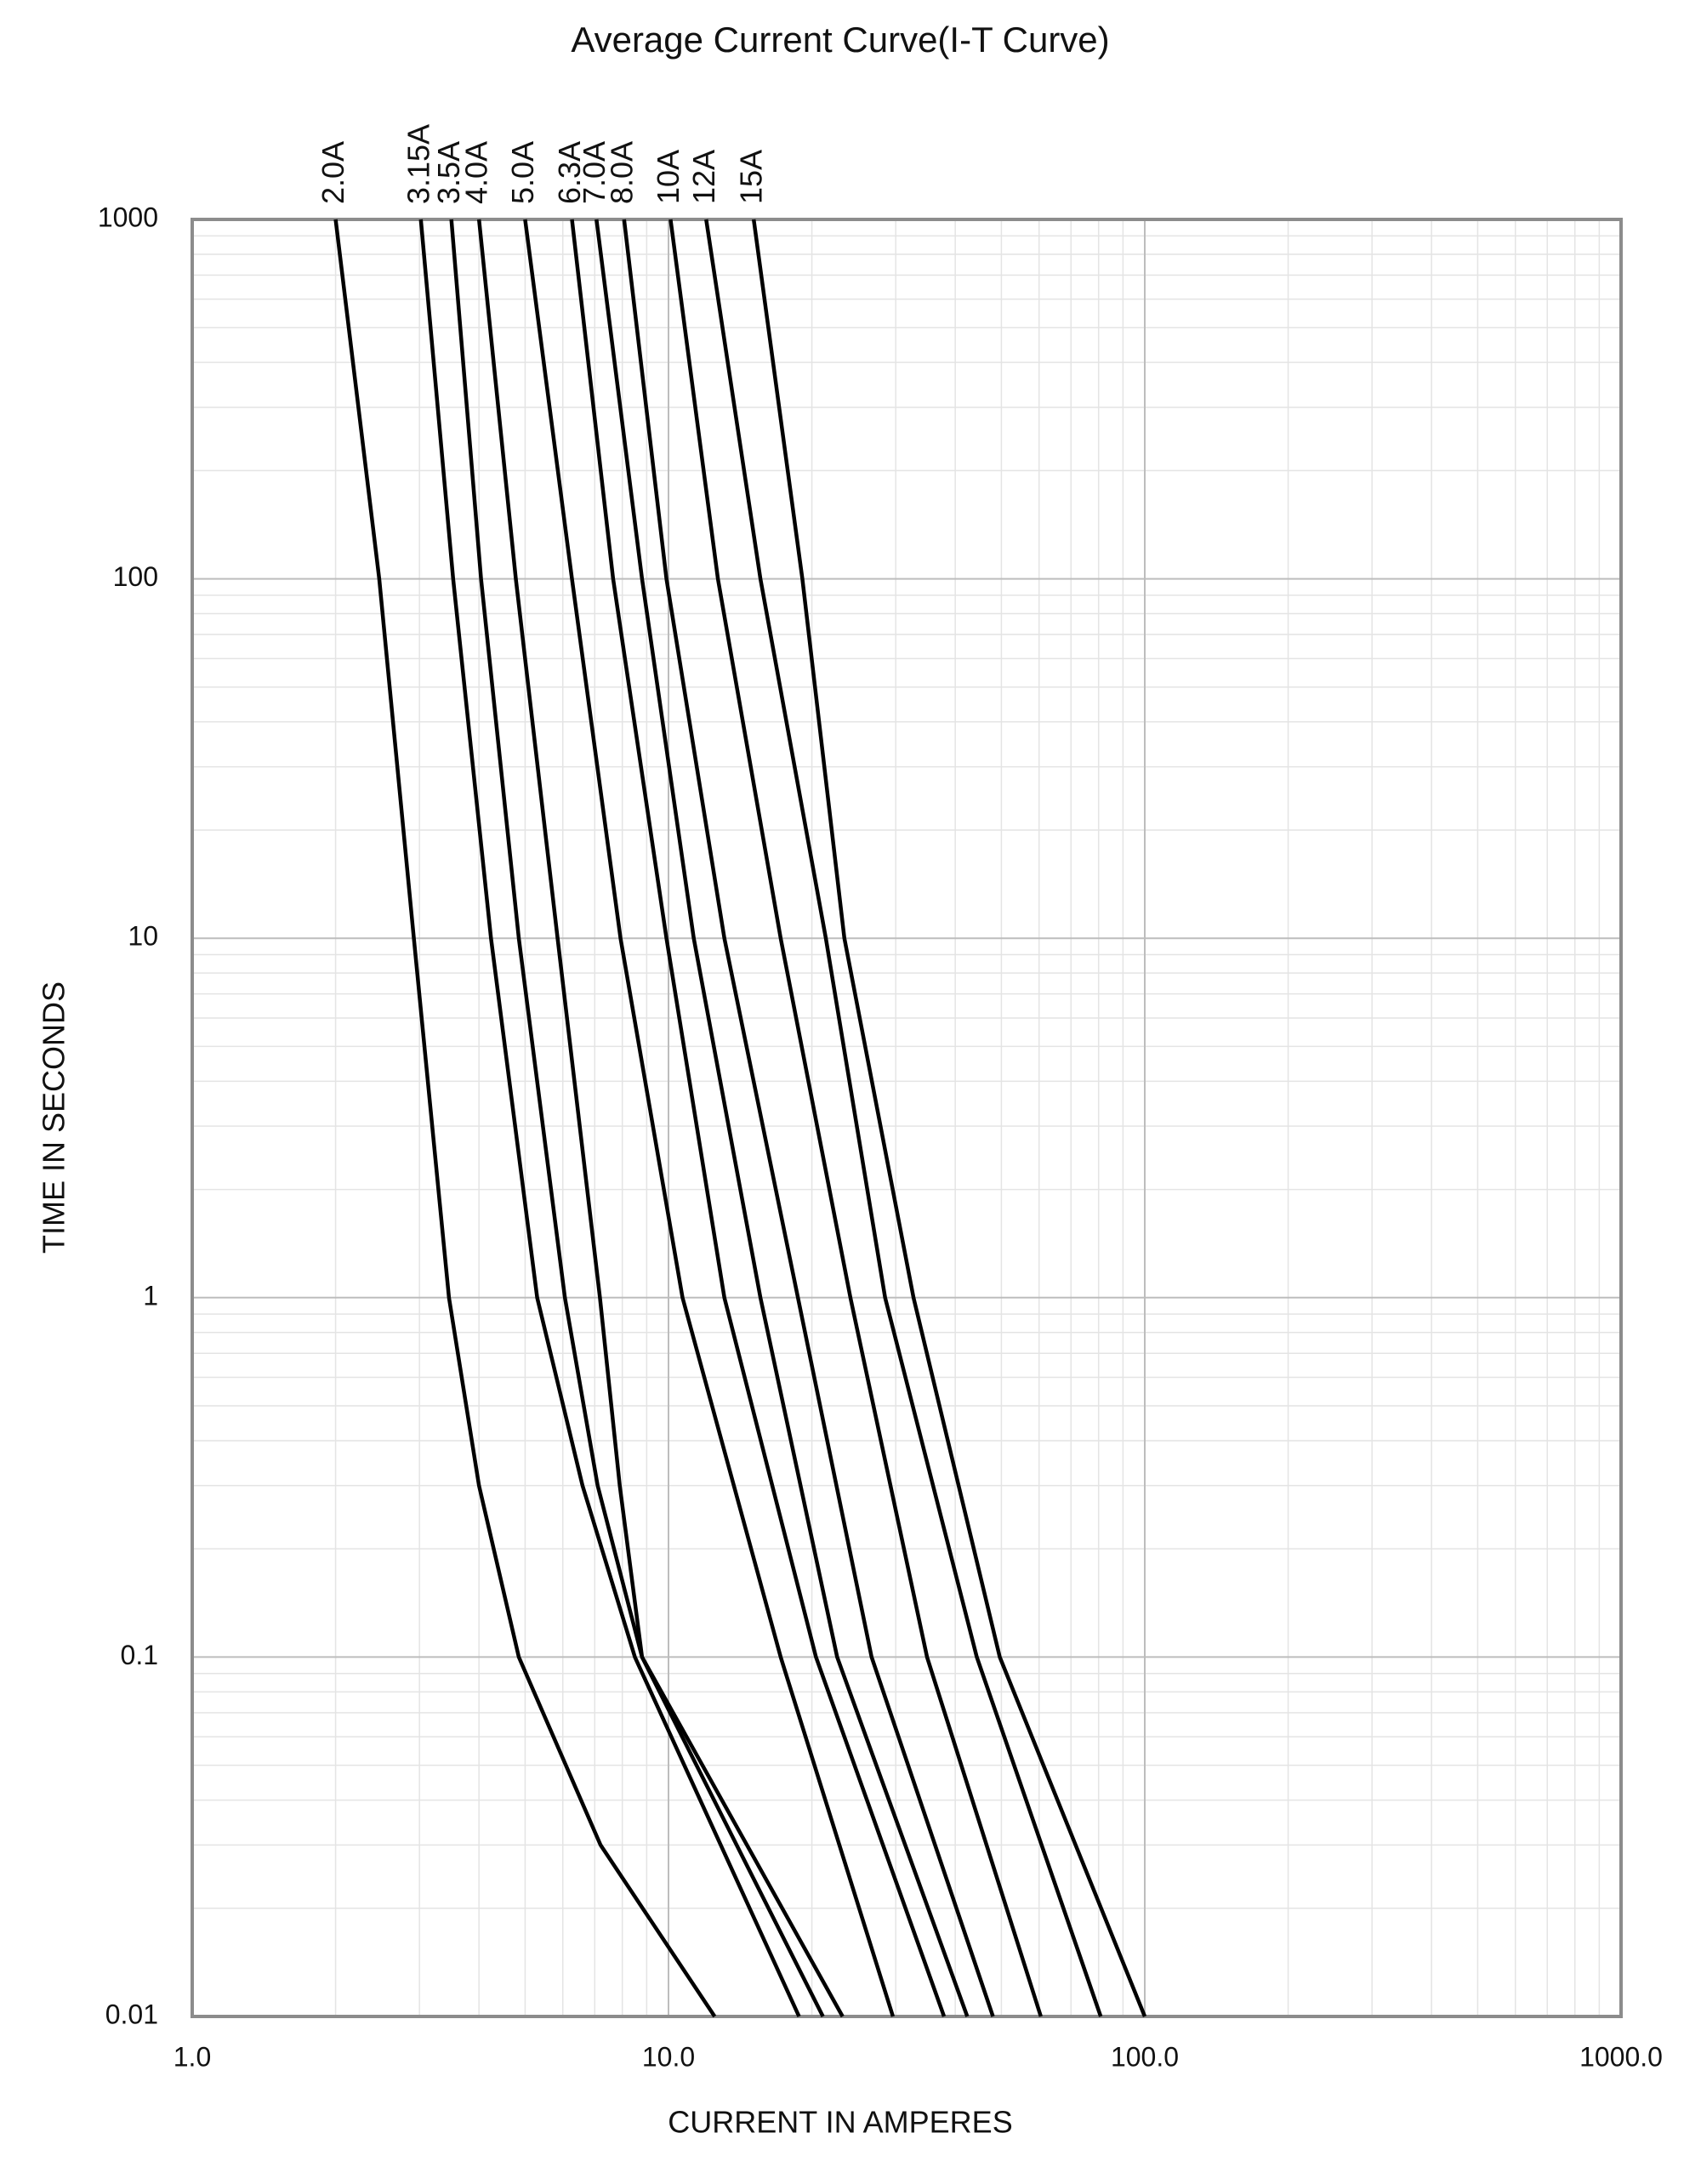  I want to click on x-tick-label: 100.0, so click(1145, 2056).